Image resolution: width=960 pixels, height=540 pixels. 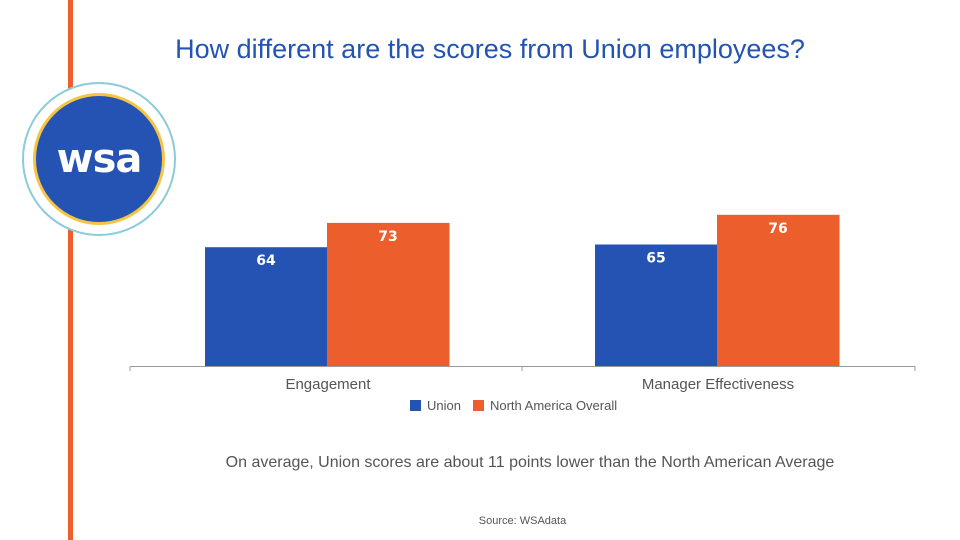 I want to click on bar-union-engagement, so click(x=266, y=306).